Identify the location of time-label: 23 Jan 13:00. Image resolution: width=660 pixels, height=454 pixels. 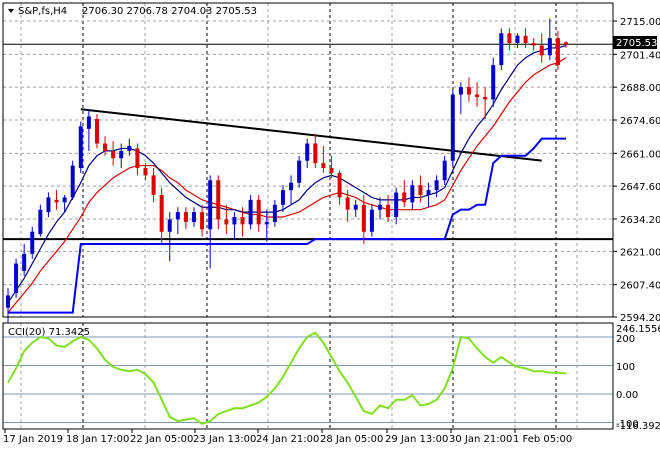
(224, 439).